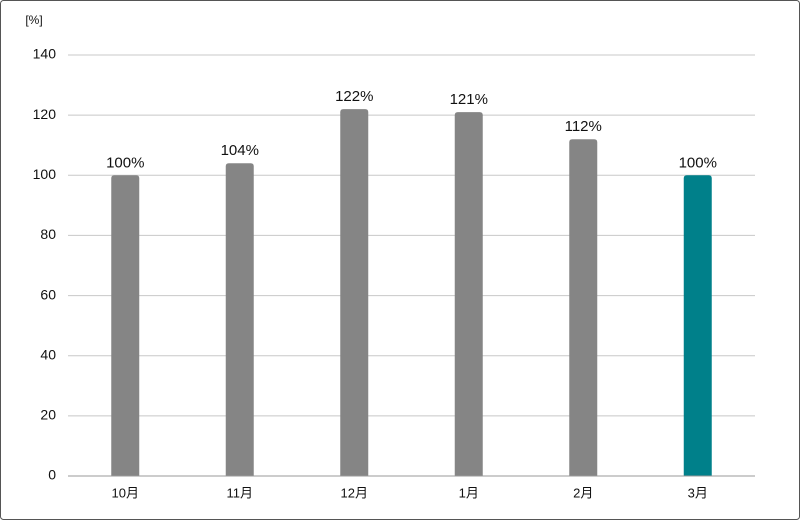 The height and width of the screenshot is (520, 800). I want to click on x-tick-label: 3月, so click(698, 492).